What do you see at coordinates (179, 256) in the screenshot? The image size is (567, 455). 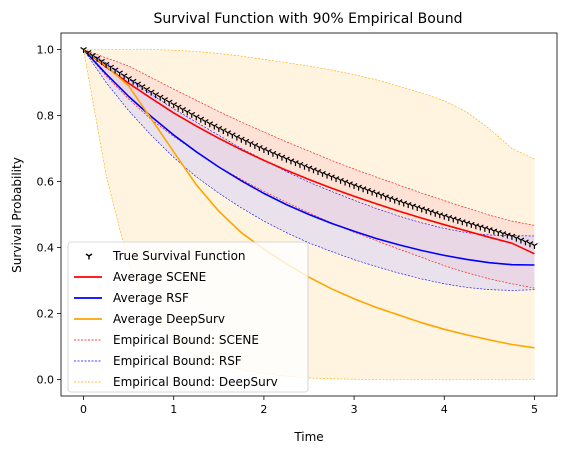 I see `legend-label: True Survival Function` at bounding box center [179, 256].